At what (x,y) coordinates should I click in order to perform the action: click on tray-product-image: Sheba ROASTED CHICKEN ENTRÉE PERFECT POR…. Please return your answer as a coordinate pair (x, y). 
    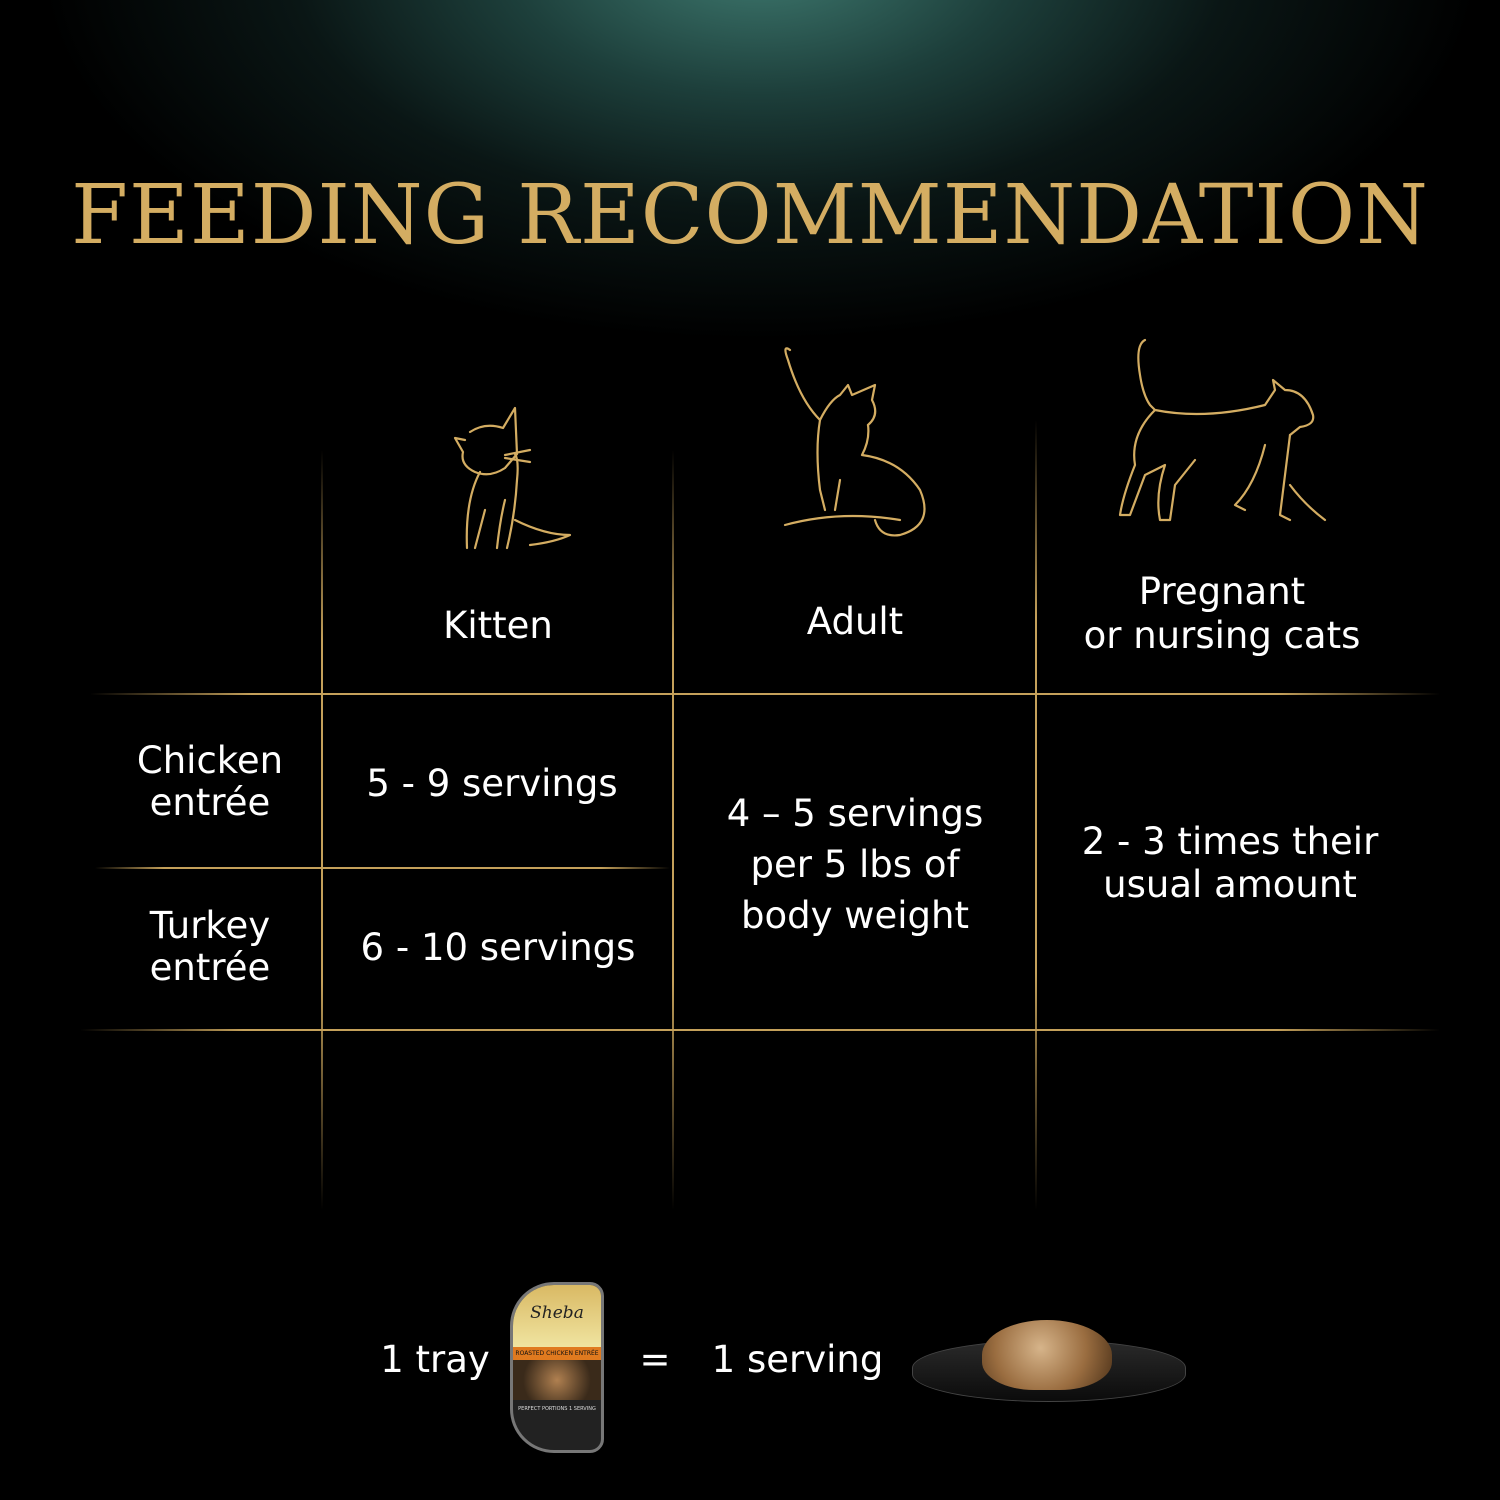
    Looking at the image, I should click on (557, 1367).